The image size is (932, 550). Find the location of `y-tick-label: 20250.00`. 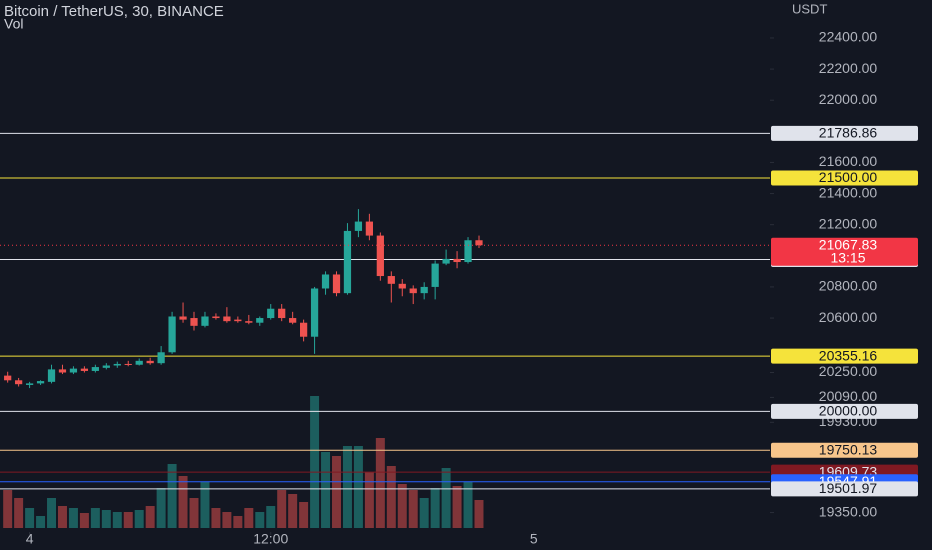

y-tick-label: 20250.00 is located at coordinates (848, 371).